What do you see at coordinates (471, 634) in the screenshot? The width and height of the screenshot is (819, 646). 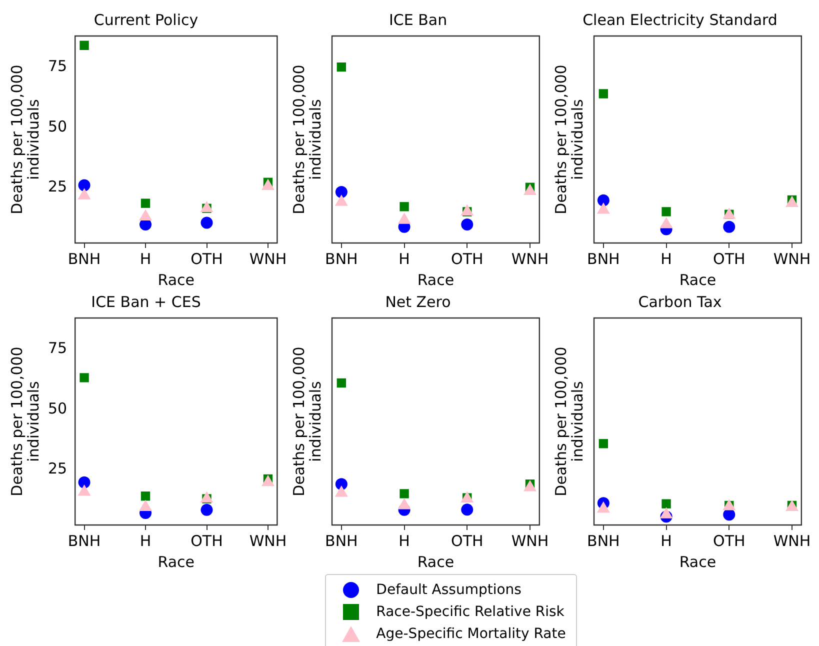 I see `legend-label: Age-Specific Mortality Rate` at bounding box center [471, 634].